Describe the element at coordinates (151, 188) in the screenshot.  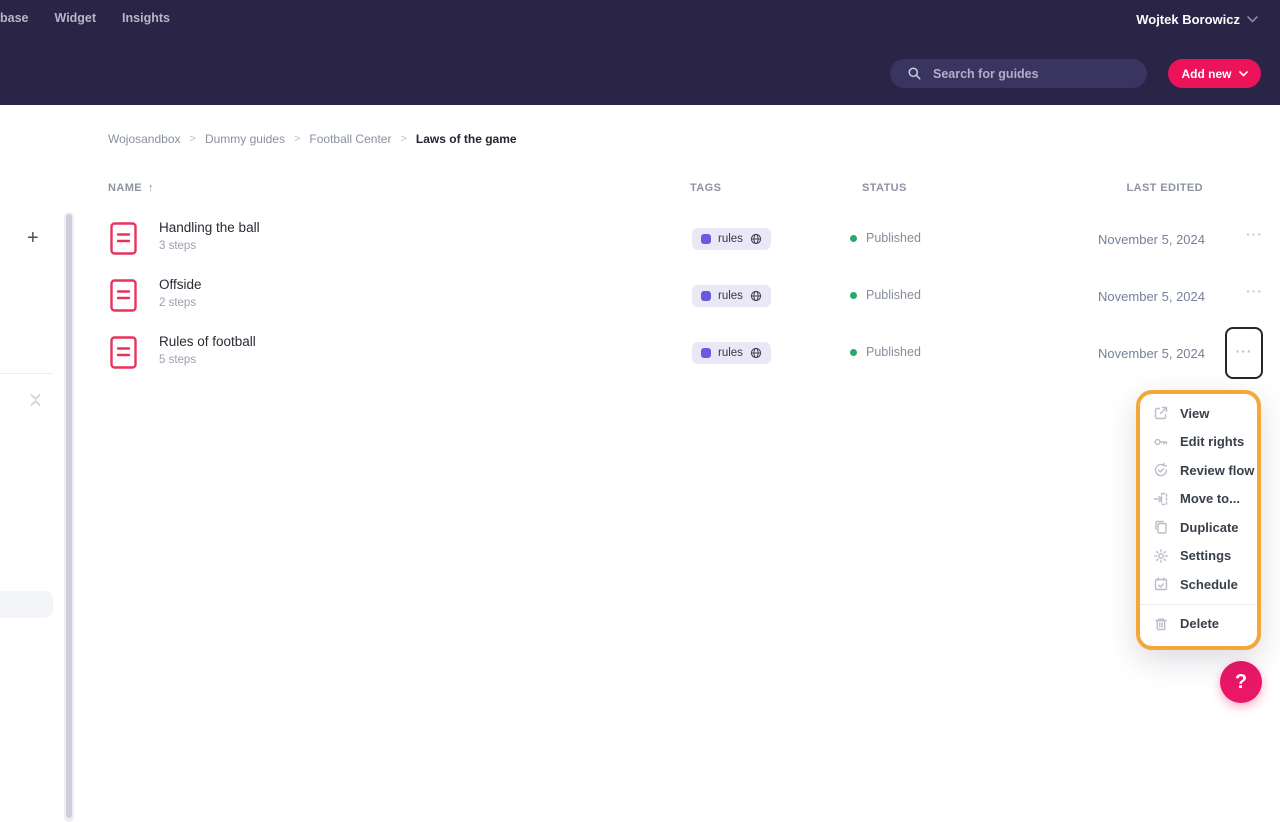
I see `sort-asc-icon: ↑` at that location.